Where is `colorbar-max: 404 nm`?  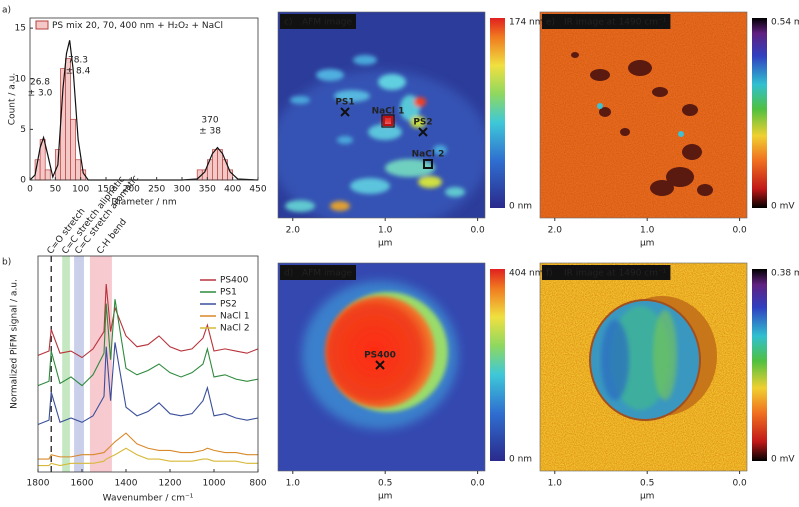
colorbar-max: 404 nm is located at coordinates (526, 274).